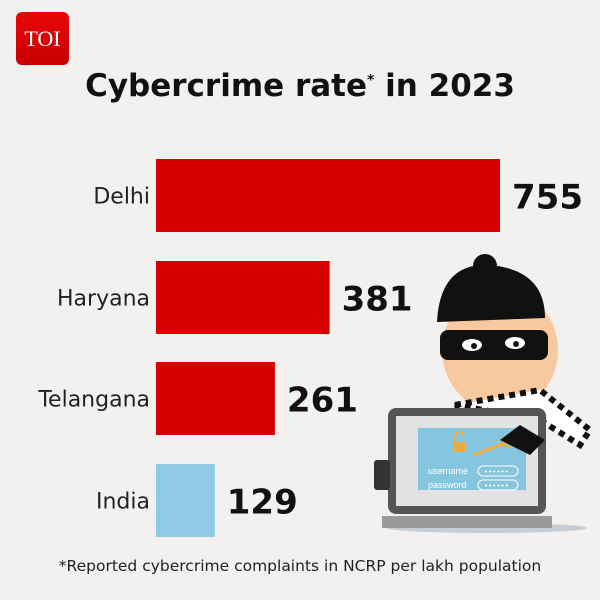 The width and height of the screenshot is (600, 600). What do you see at coordinates (444, 86) in the screenshot?
I see `title-year: in 2023` at bounding box center [444, 86].